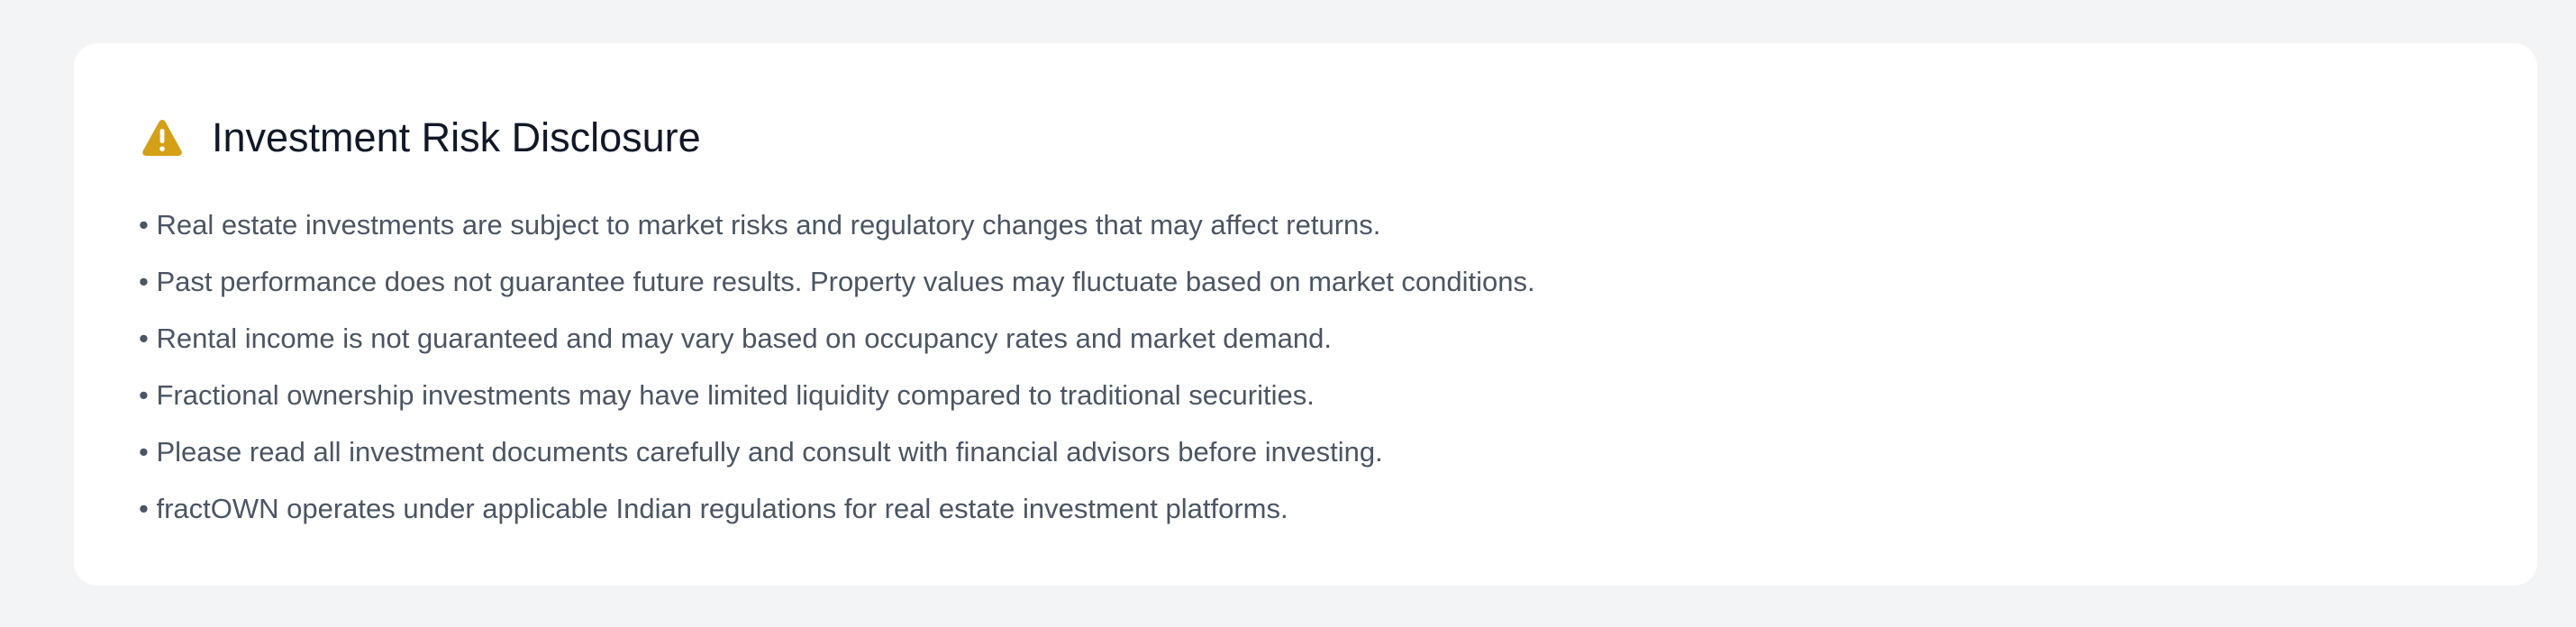  What do you see at coordinates (456, 137) in the screenshot?
I see `disclosure-title: Investment Risk Disclosure` at bounding box center [456, 137].